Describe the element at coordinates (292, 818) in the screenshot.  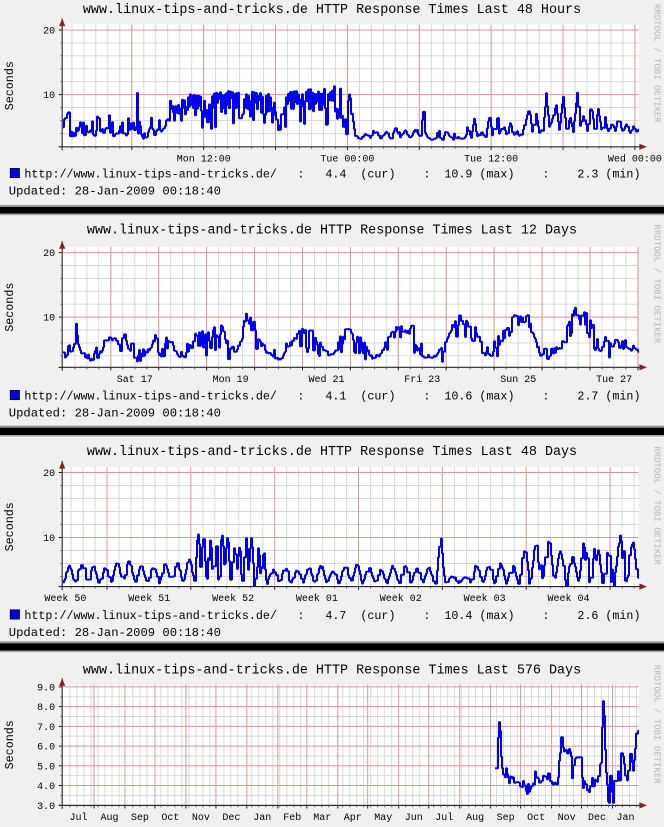
I see `svg-text: Feb` at that location.